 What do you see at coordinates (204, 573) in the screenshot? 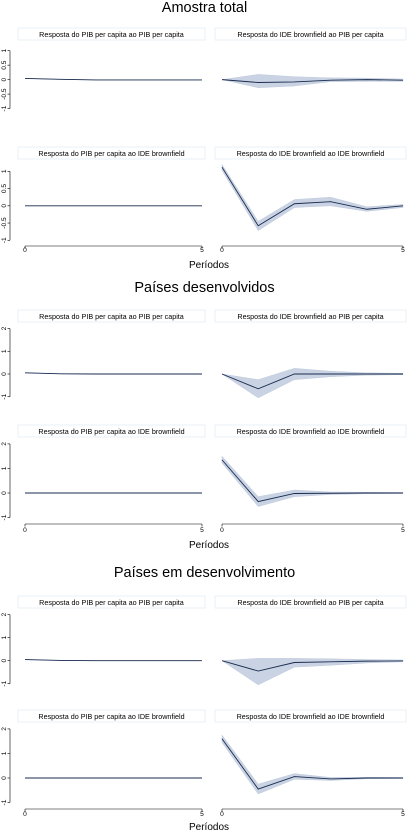
I see `group-title: Países em desenvolvimento` at bounding box center [204, 573].